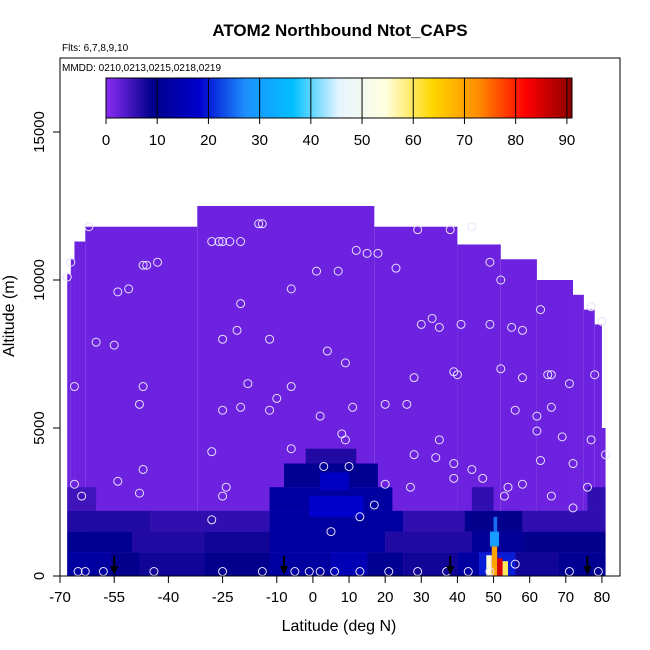 This screenshot has height=650, width=650. Describe the element at coordinates (515, 140) in the screenshot. I see `colorbar-tick-label-8: 80` at that location.